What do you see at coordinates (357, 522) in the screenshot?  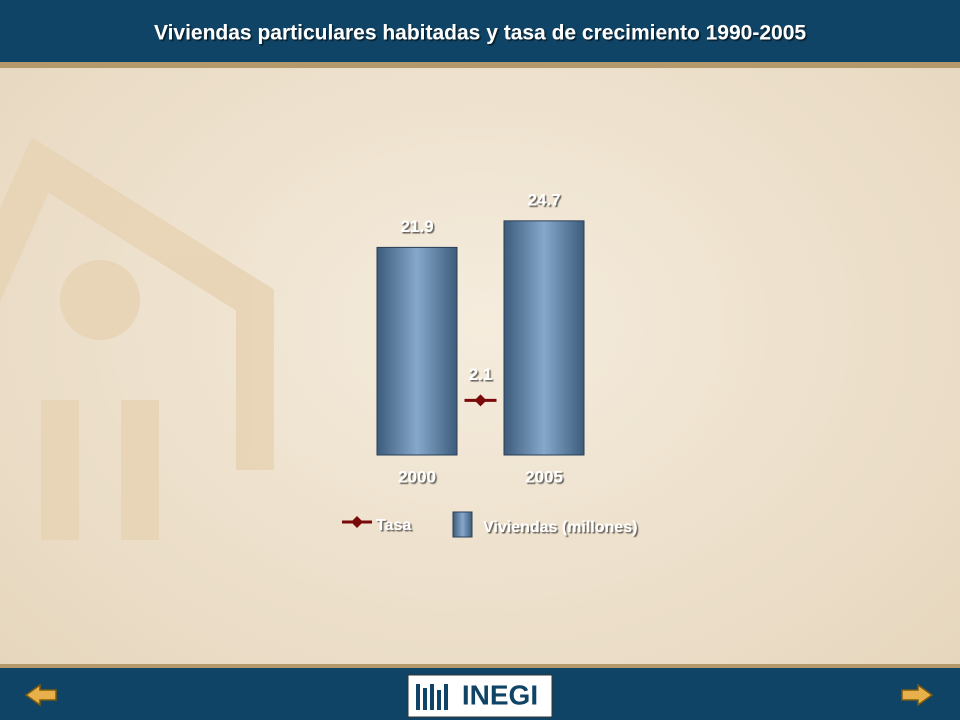 I see `legend-marker` at bounding box center [357, 522].